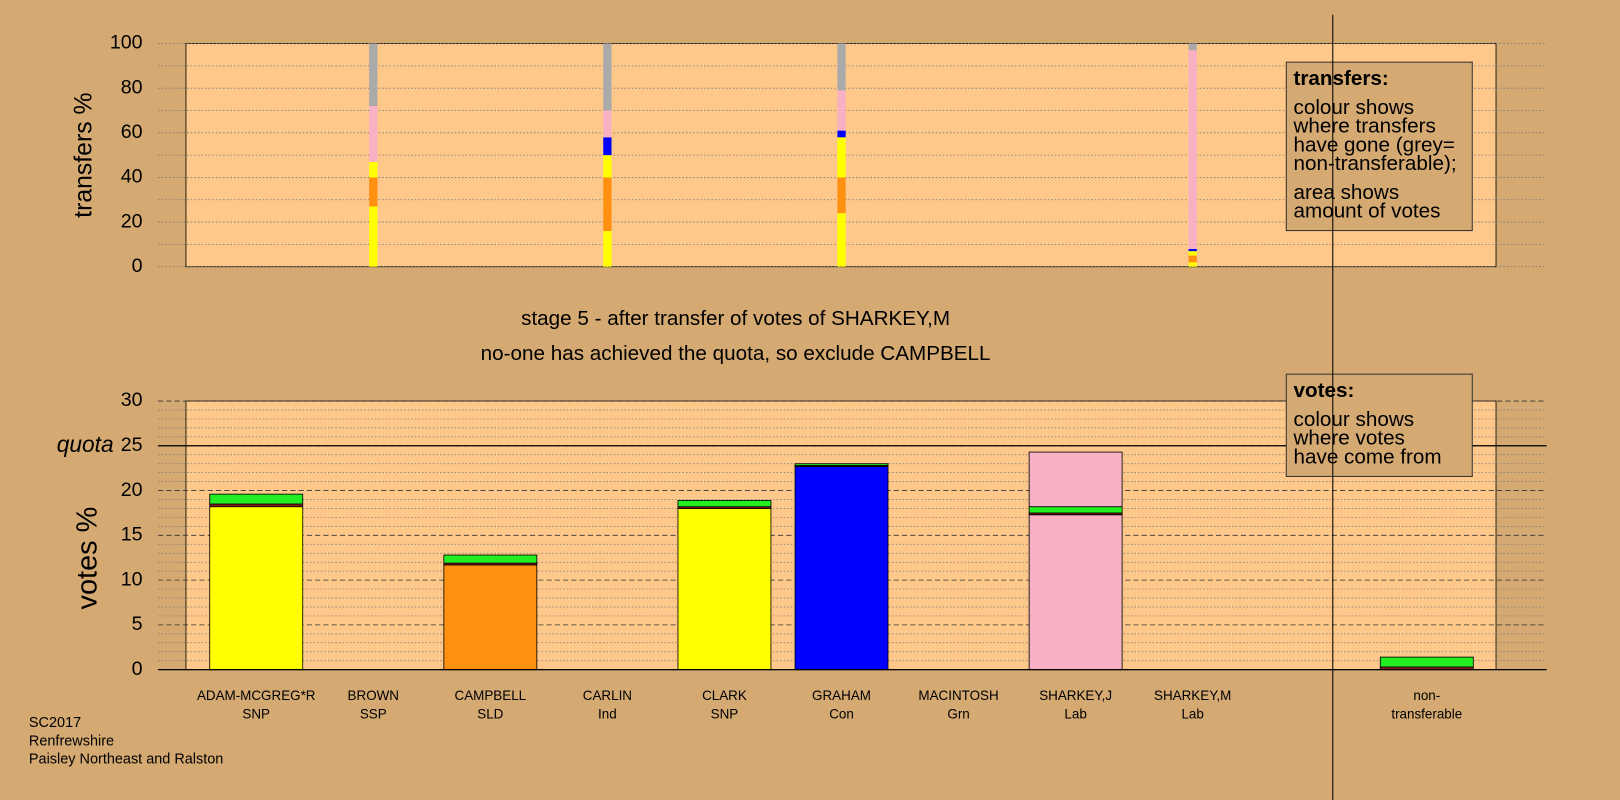 This screenshot has width=1620, height=800. Describe the element at coordinates (256, 695) in the screenshot. I see `x-tick-label: ADAM-MCGREG*R` at that location.